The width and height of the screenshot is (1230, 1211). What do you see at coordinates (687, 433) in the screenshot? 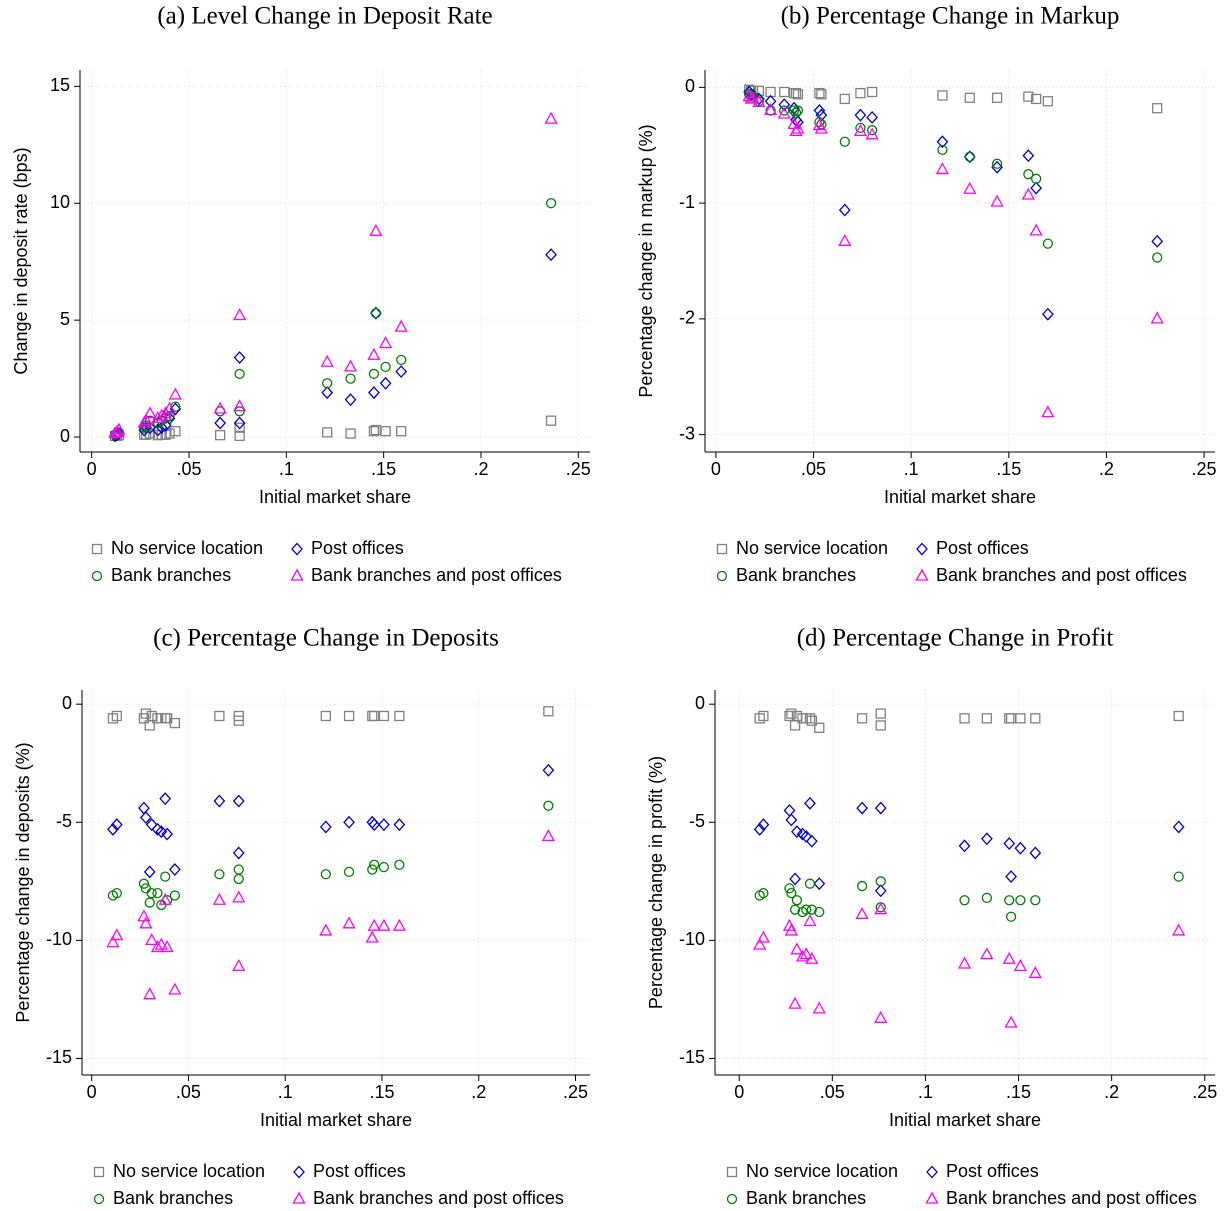
I see `y-tick-label: -3` at bounding box center [687, 433].